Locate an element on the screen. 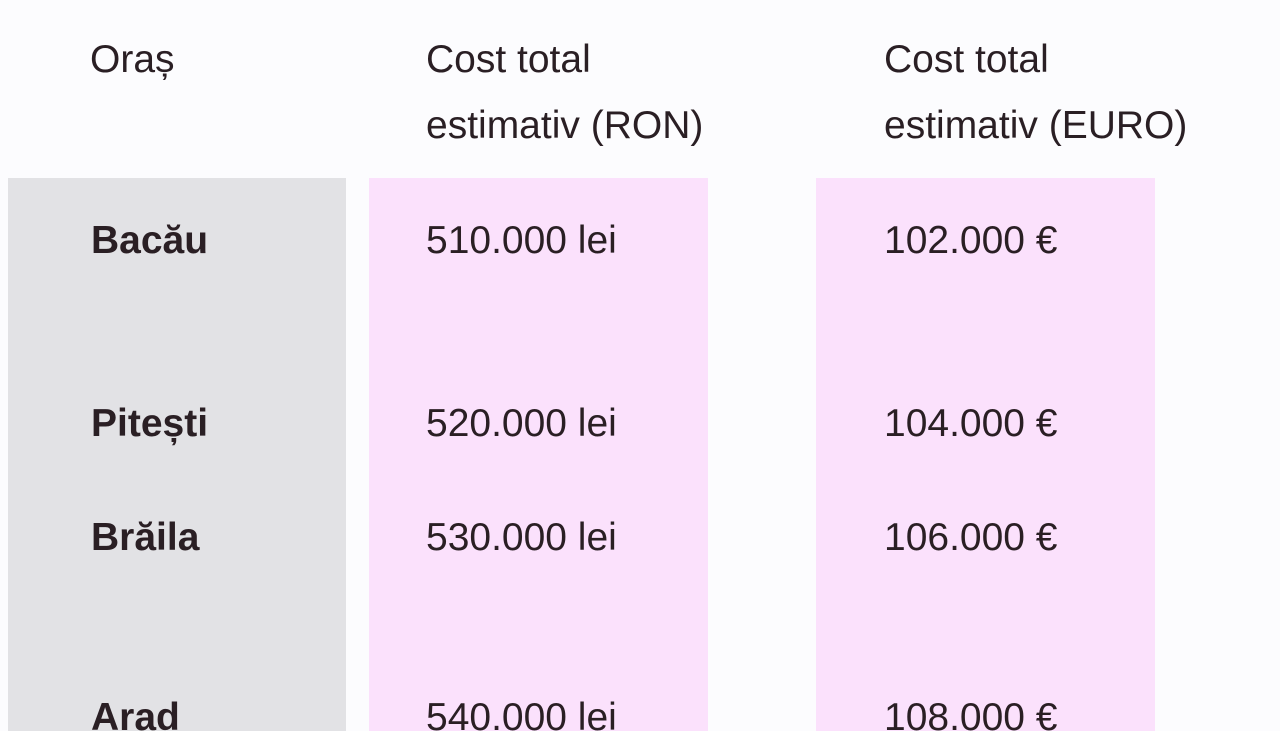 The height and width of the screenshot is (731, 1280). header-eur: Cost total estimativ (EURO) is located at coordinates (1035, 93).